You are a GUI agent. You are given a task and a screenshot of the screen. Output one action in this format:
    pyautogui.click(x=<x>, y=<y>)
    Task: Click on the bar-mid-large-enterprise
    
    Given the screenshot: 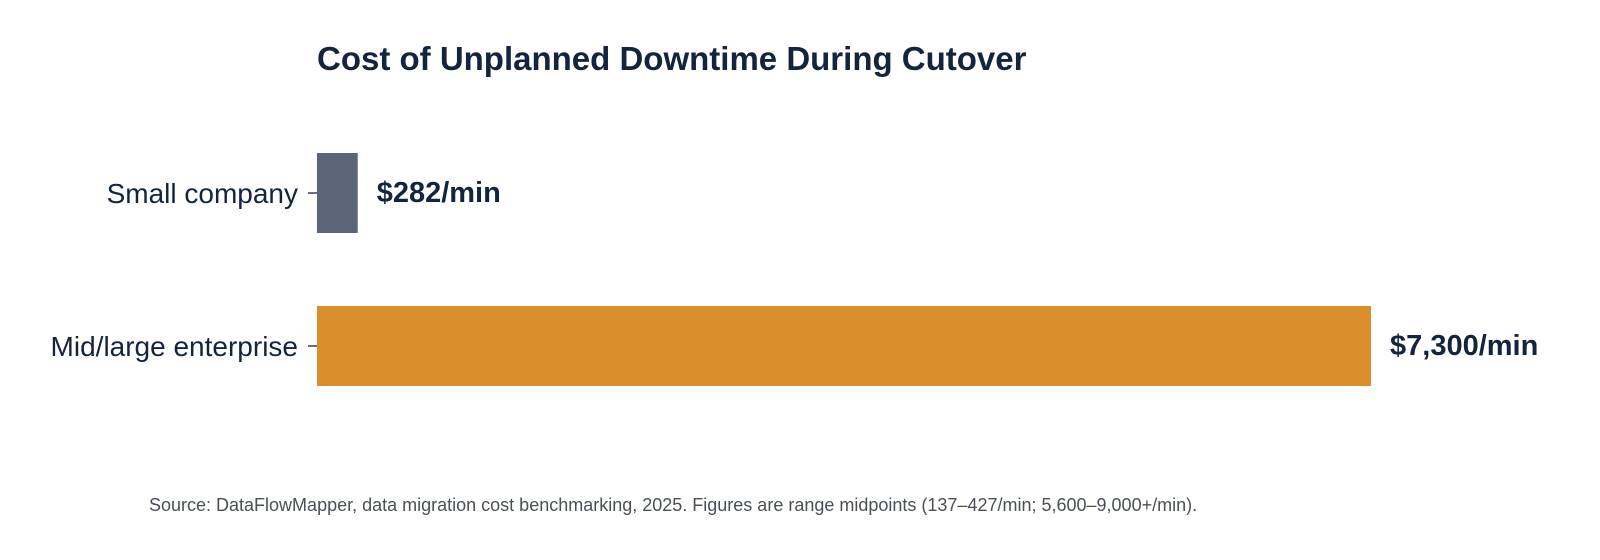 What is the action you would take?
    pyautogui.click(x=844, y=346)
    